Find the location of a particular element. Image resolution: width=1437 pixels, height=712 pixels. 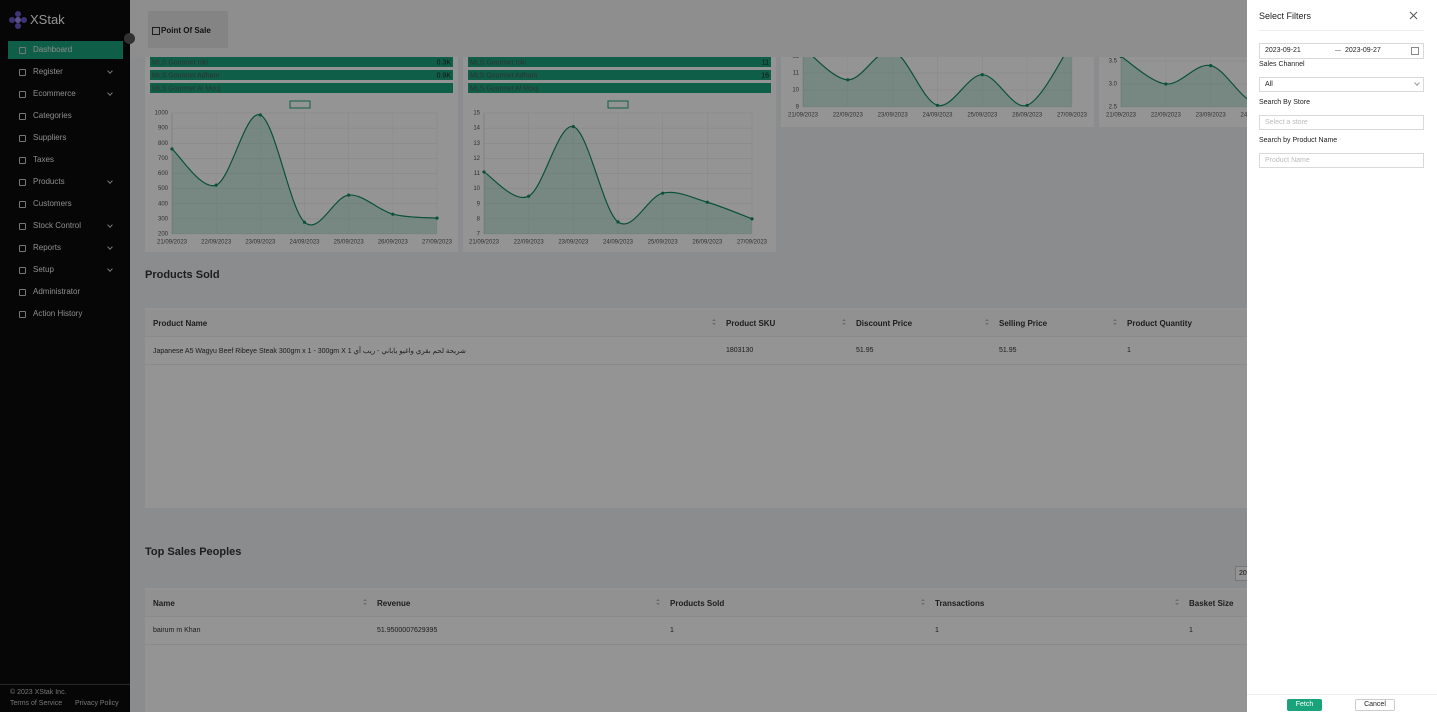

cell: 51.95 is located at coordinates (865, 350).